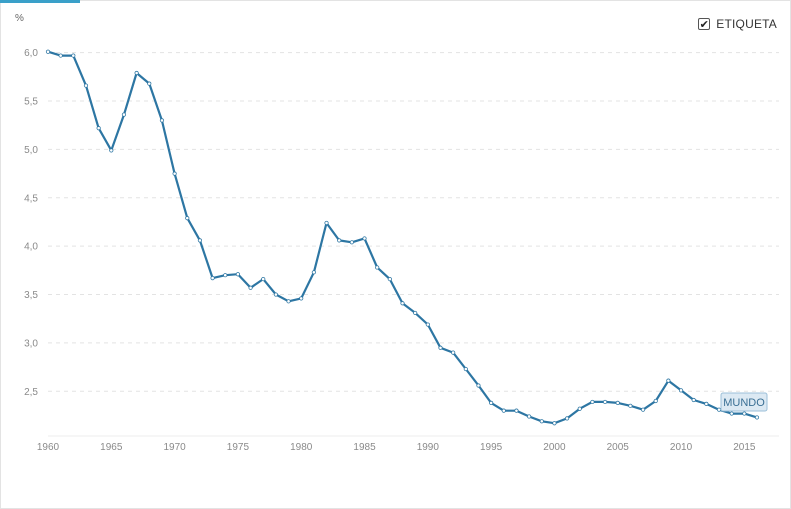 The height and width of the screenshot is (509, 791). I want to click on y-tick-label: 3,5, so click(31, 295).